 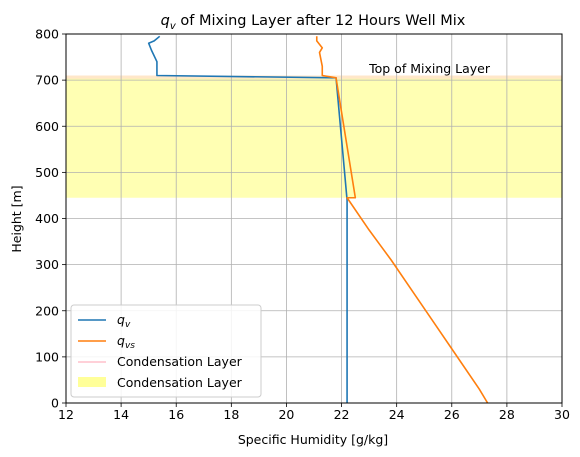 I want to click on y-tick-label: 800, so click(x=47, y=34).